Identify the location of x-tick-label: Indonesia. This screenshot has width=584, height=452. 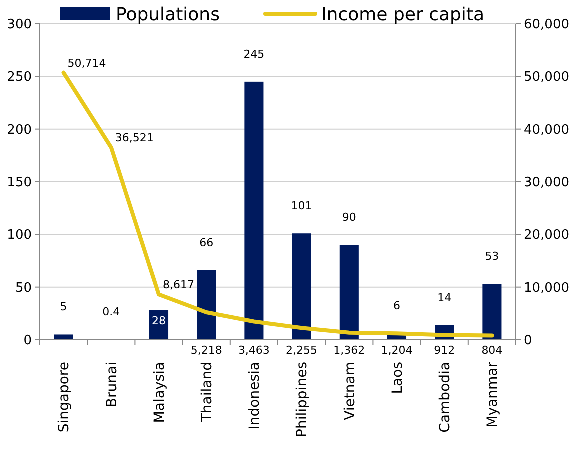
(255, 396).